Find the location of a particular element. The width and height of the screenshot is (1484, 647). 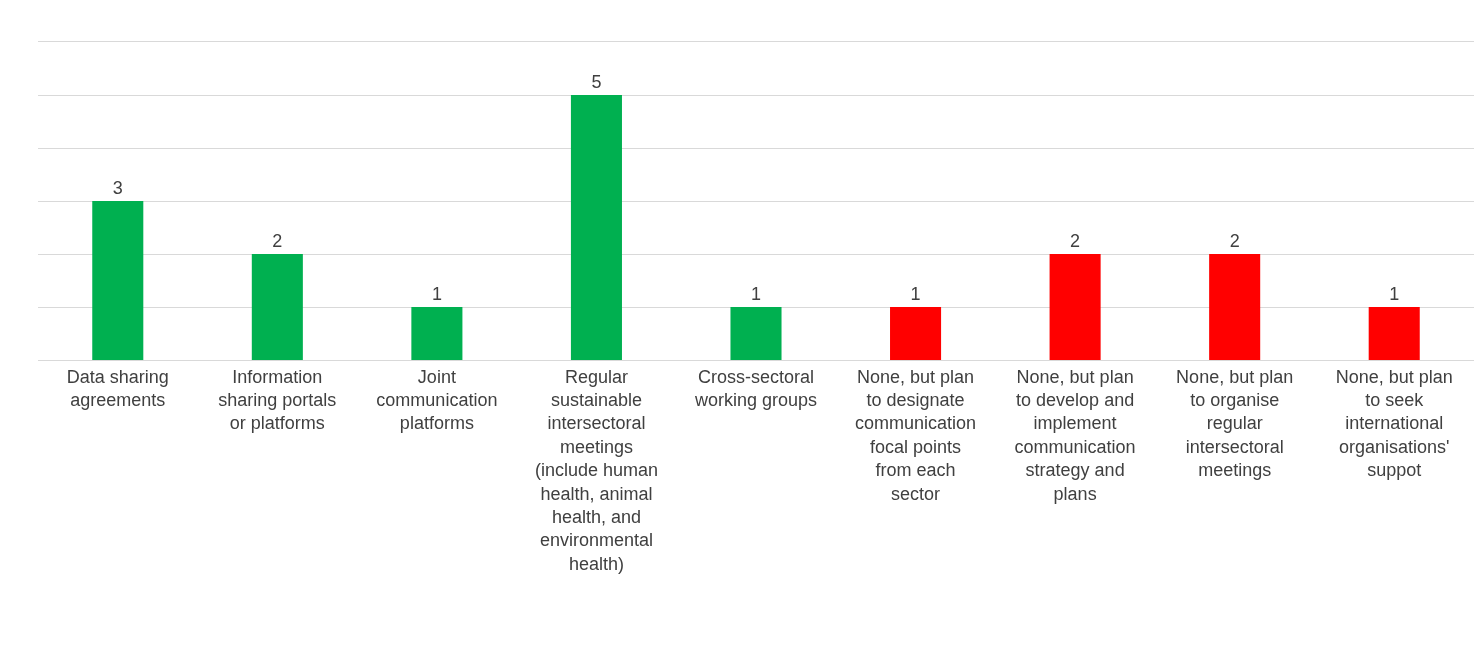

x-tick-label: Cross-sectoral working groups is located at coordinates (755, 388).